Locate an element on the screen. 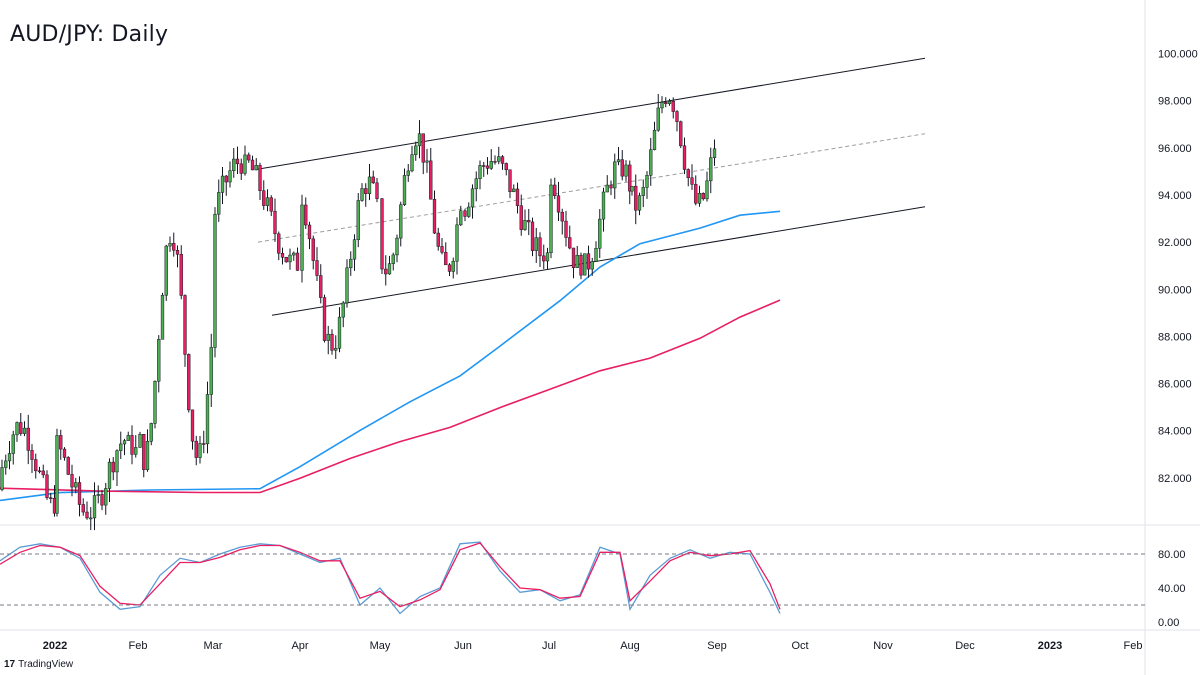 The height and width of the screenshot is (675, 1200). price-tick-label: 94.000 is located at coordinates (1175, 196).